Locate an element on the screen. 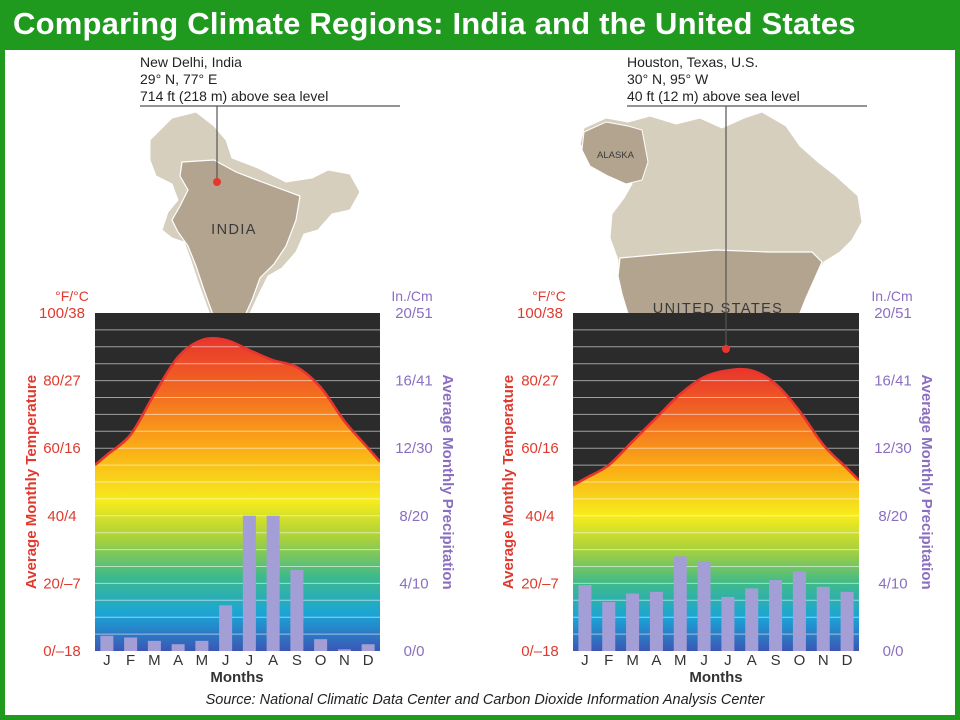 The image size is (960, 720). india-right-tick-label: 16/41 is located at coordinates (414, 381).